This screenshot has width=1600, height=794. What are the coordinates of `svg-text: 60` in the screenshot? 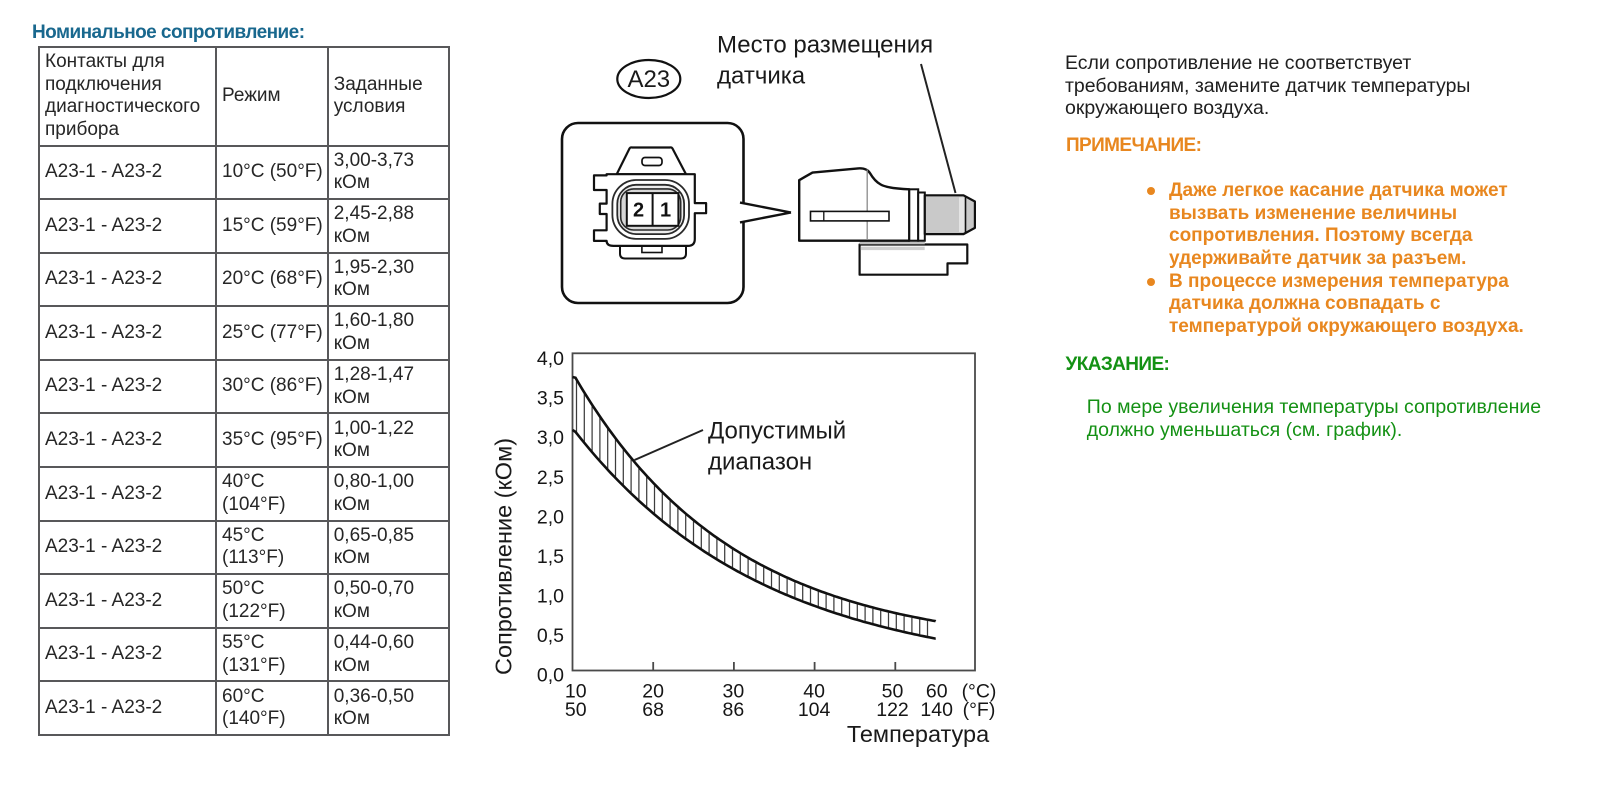 It's located at (937, 692).